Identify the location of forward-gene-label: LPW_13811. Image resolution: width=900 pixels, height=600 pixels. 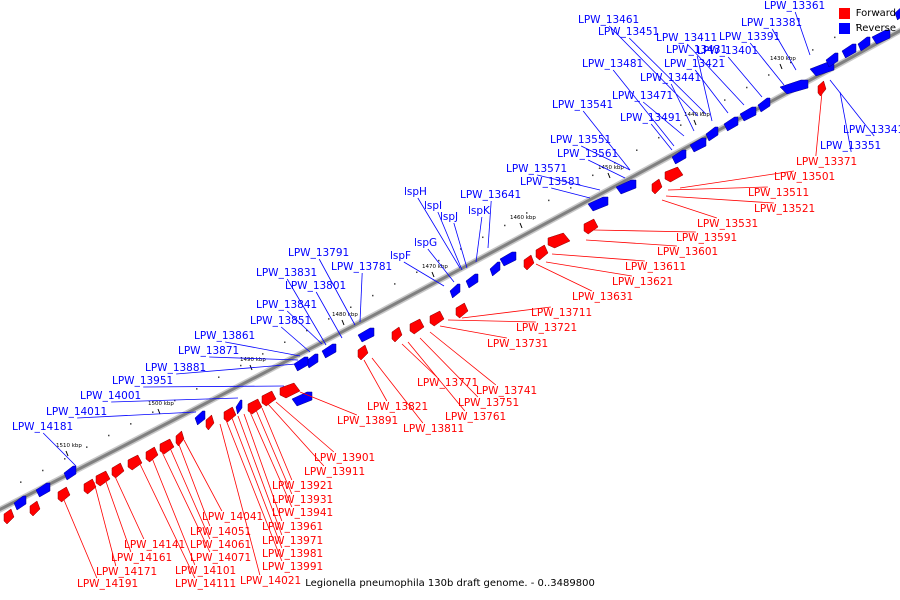
(433, 429).